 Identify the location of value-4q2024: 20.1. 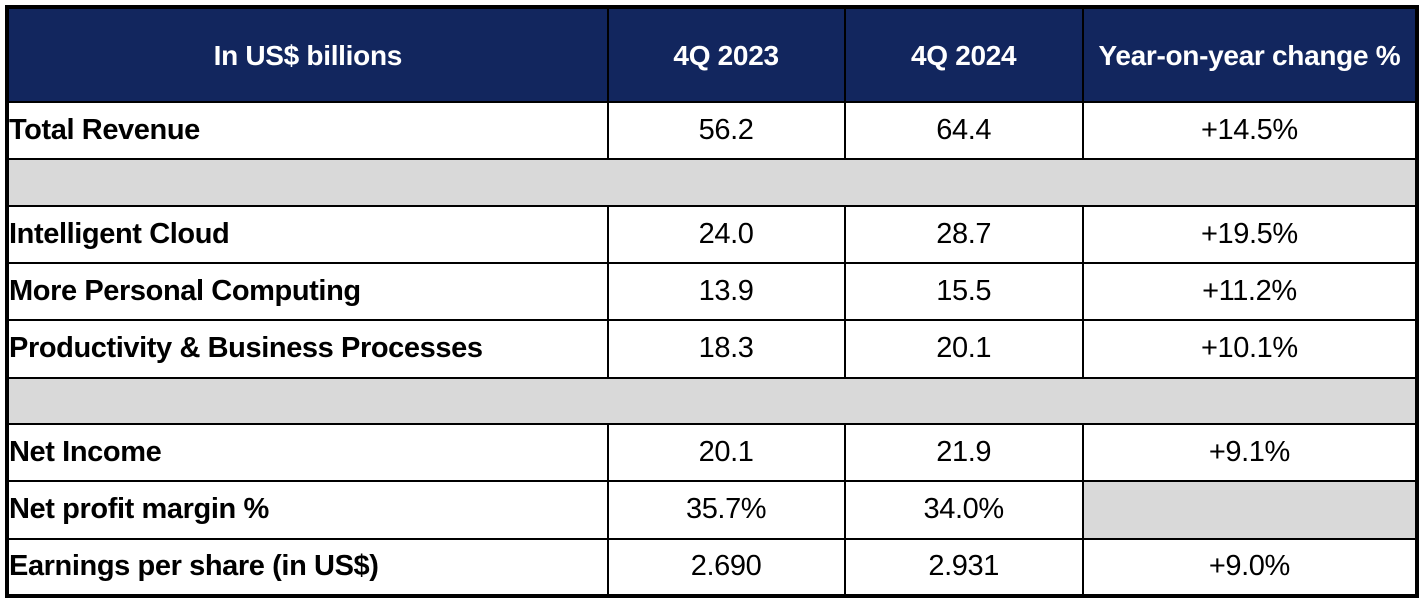
(963, 349).